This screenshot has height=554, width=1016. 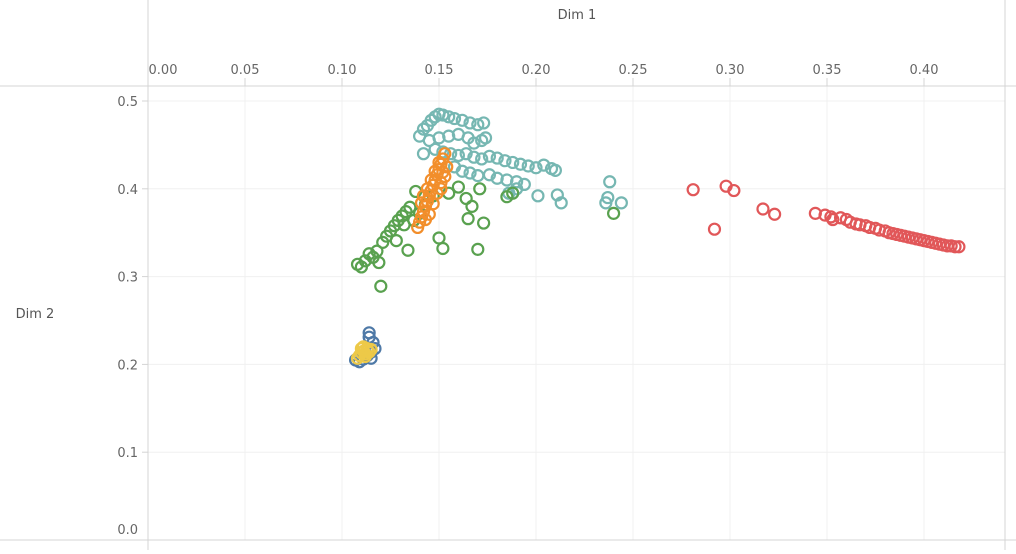 I want to click on y-tick-label: 0.0, so click(x=127, y=530).